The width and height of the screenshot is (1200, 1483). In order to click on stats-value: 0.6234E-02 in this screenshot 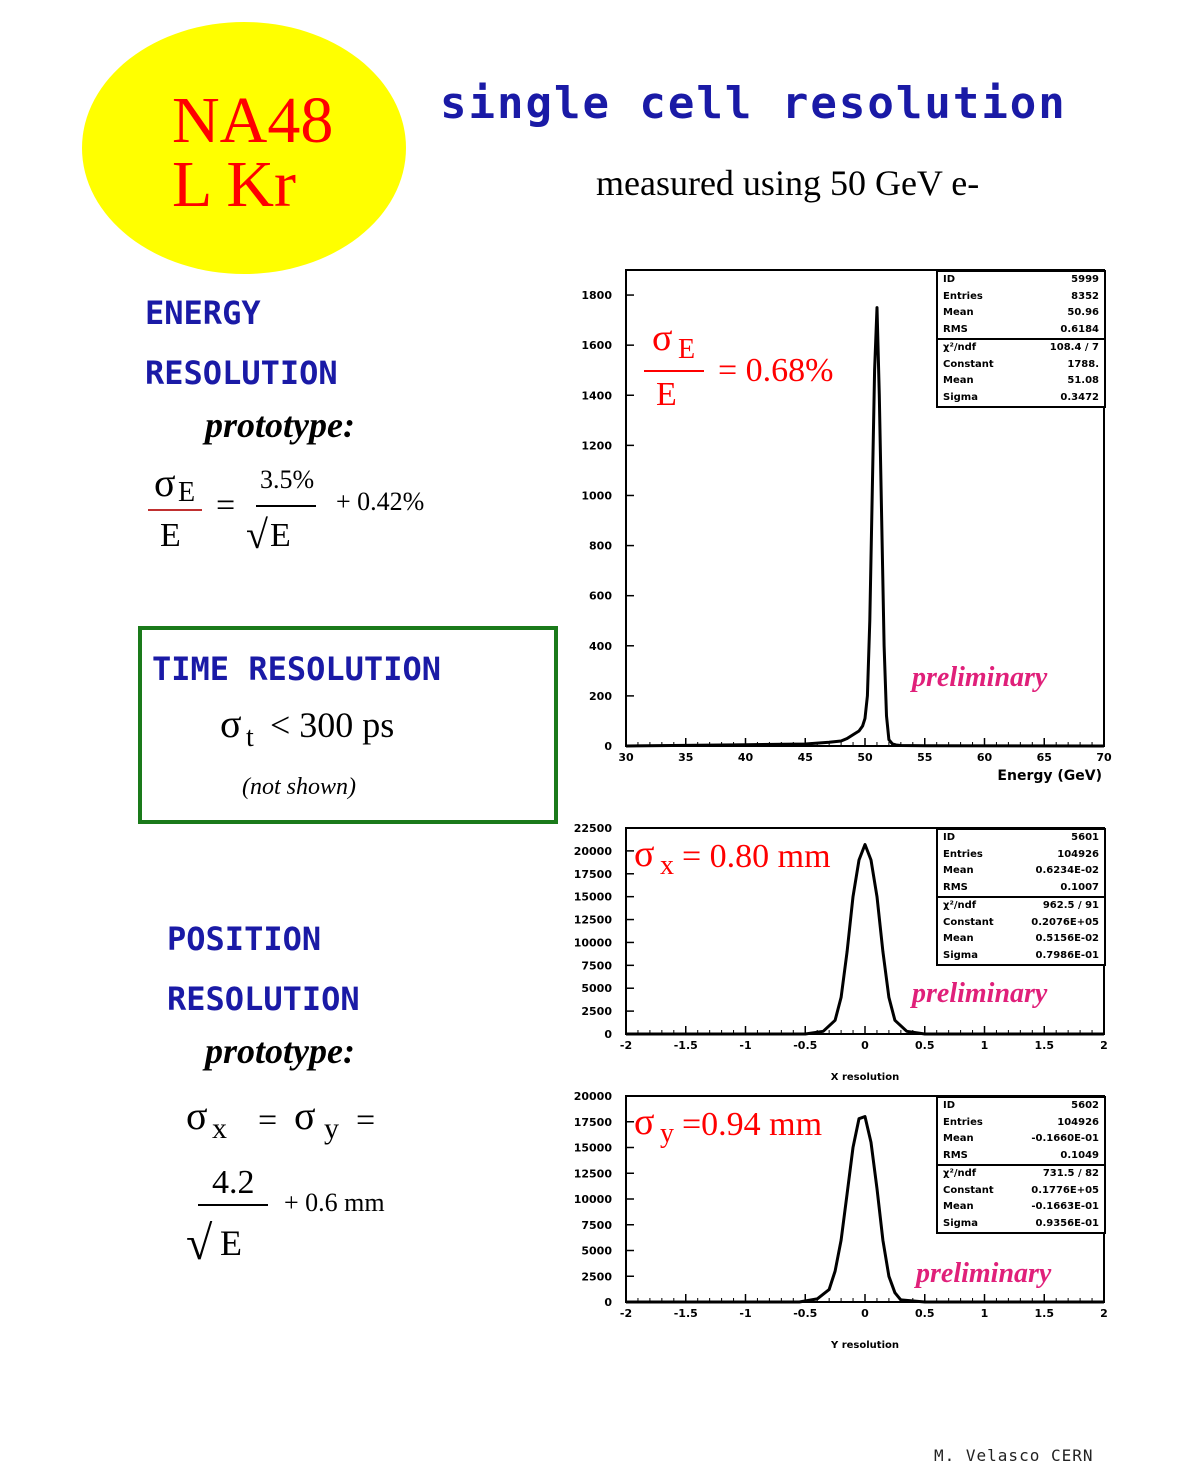, I will do `click(1067, 870)`.